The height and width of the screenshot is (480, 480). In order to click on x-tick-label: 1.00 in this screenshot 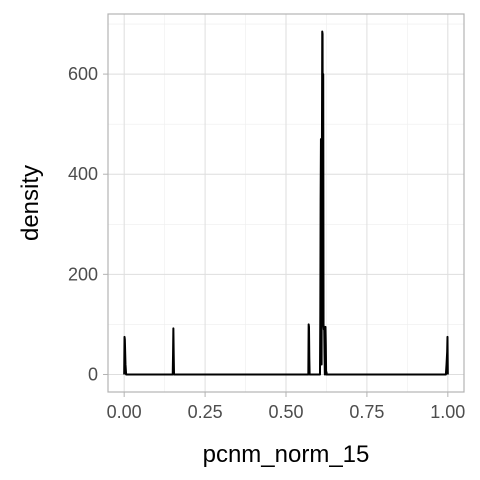, I will do `click(447, 412)`.